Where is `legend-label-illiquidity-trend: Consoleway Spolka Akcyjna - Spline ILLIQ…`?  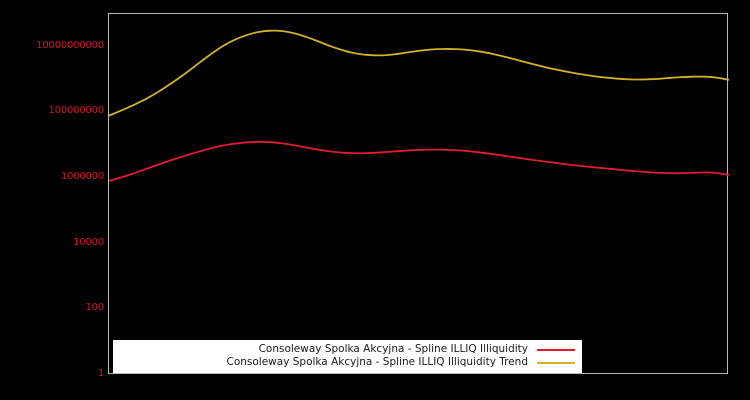 legend-label-illiquidity-trend: Consoleway Spolka Akcyjna - Spline ILLIQ… is located at coordinates (377, 362).